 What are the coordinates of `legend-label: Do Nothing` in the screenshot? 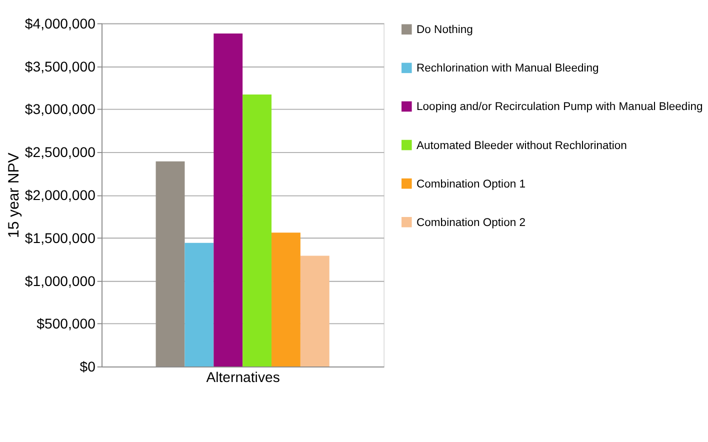 It's located at (444, 30).